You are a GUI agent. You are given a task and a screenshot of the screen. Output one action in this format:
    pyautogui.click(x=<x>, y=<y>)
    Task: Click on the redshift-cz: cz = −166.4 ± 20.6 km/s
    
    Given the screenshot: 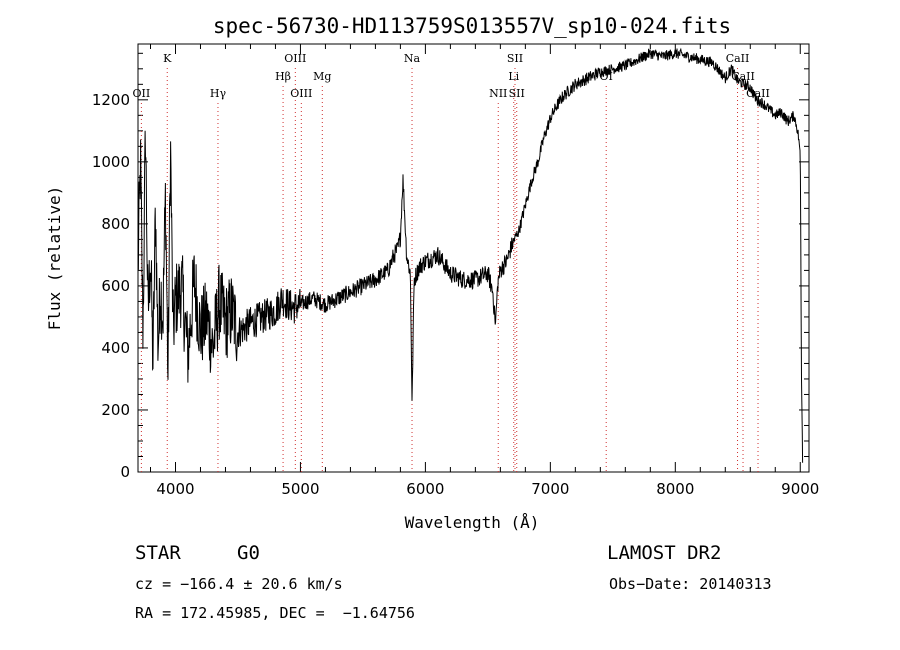 What is the action you would take?
    pyautogui.click(x=239, y=584)
    